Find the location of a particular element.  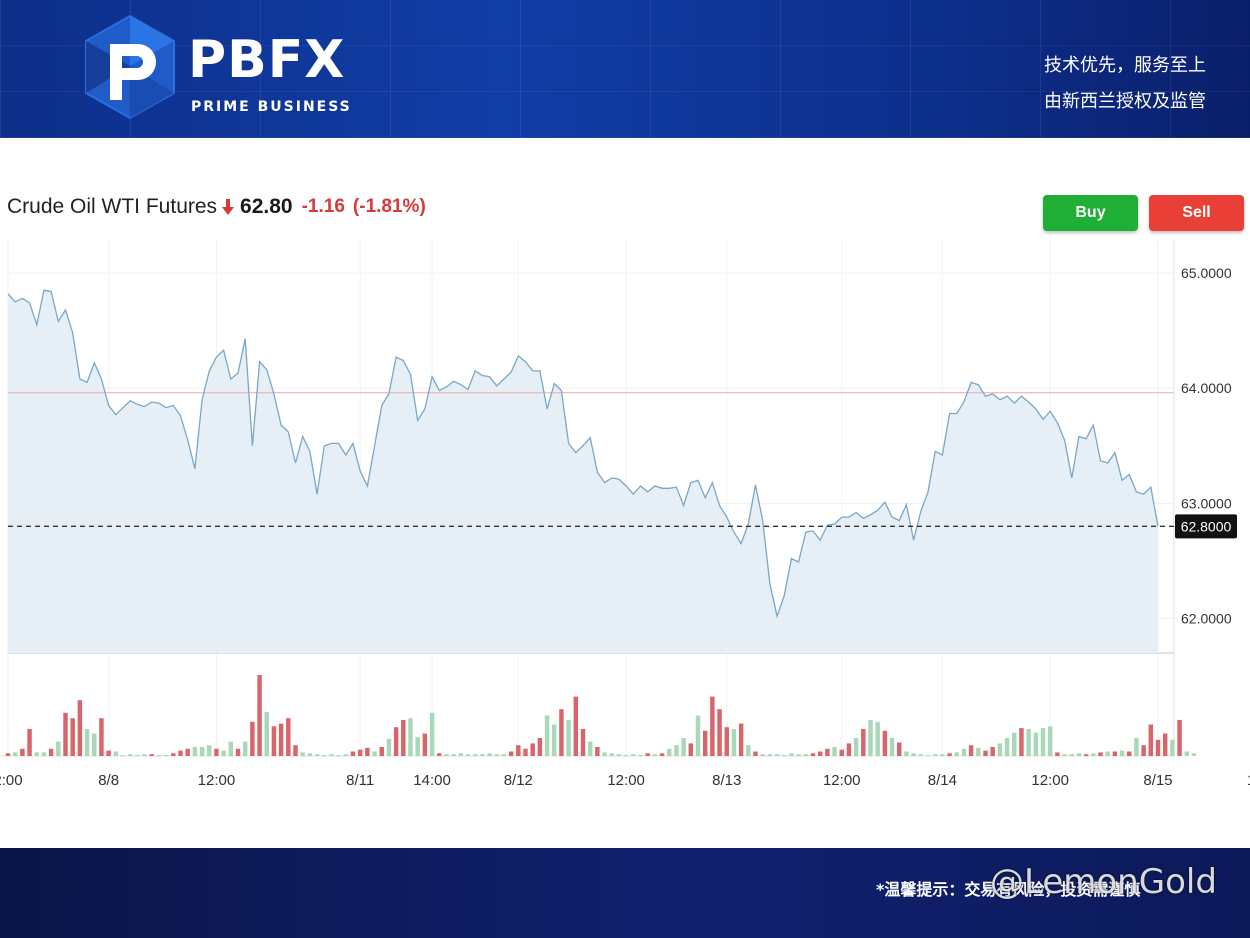

x-tick-label: 8/15 is located at coordinates (1157, 780).